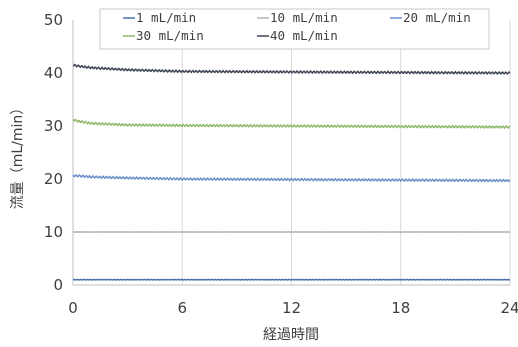 The width and height of the screenshot is (518, 347). Describe the element at coordinates (509, 308) in the screenshot. I see `x-tick-label: 24` at that location.